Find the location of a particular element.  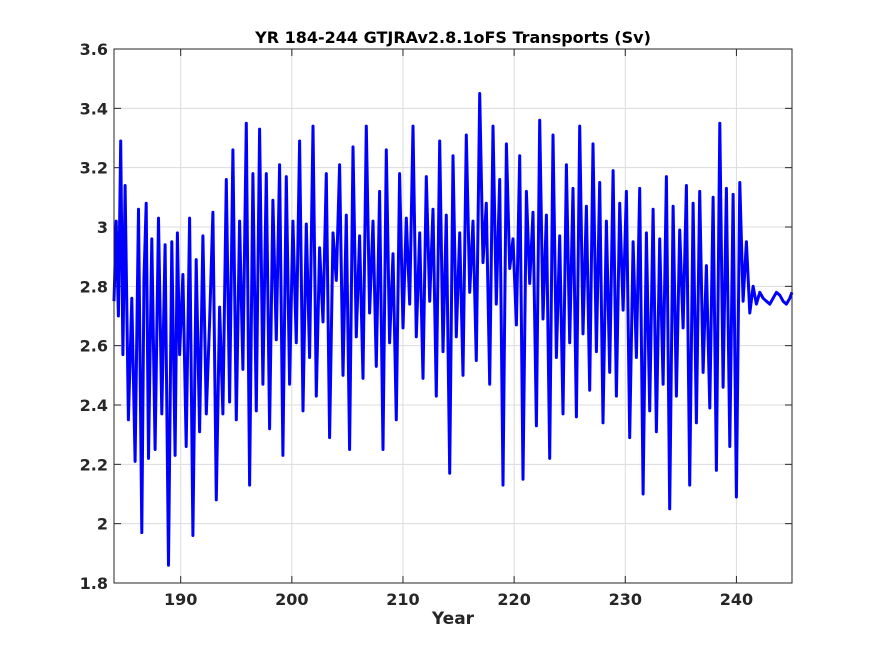

y-tick-label: 1.8 is located at coordinates (94, 583).